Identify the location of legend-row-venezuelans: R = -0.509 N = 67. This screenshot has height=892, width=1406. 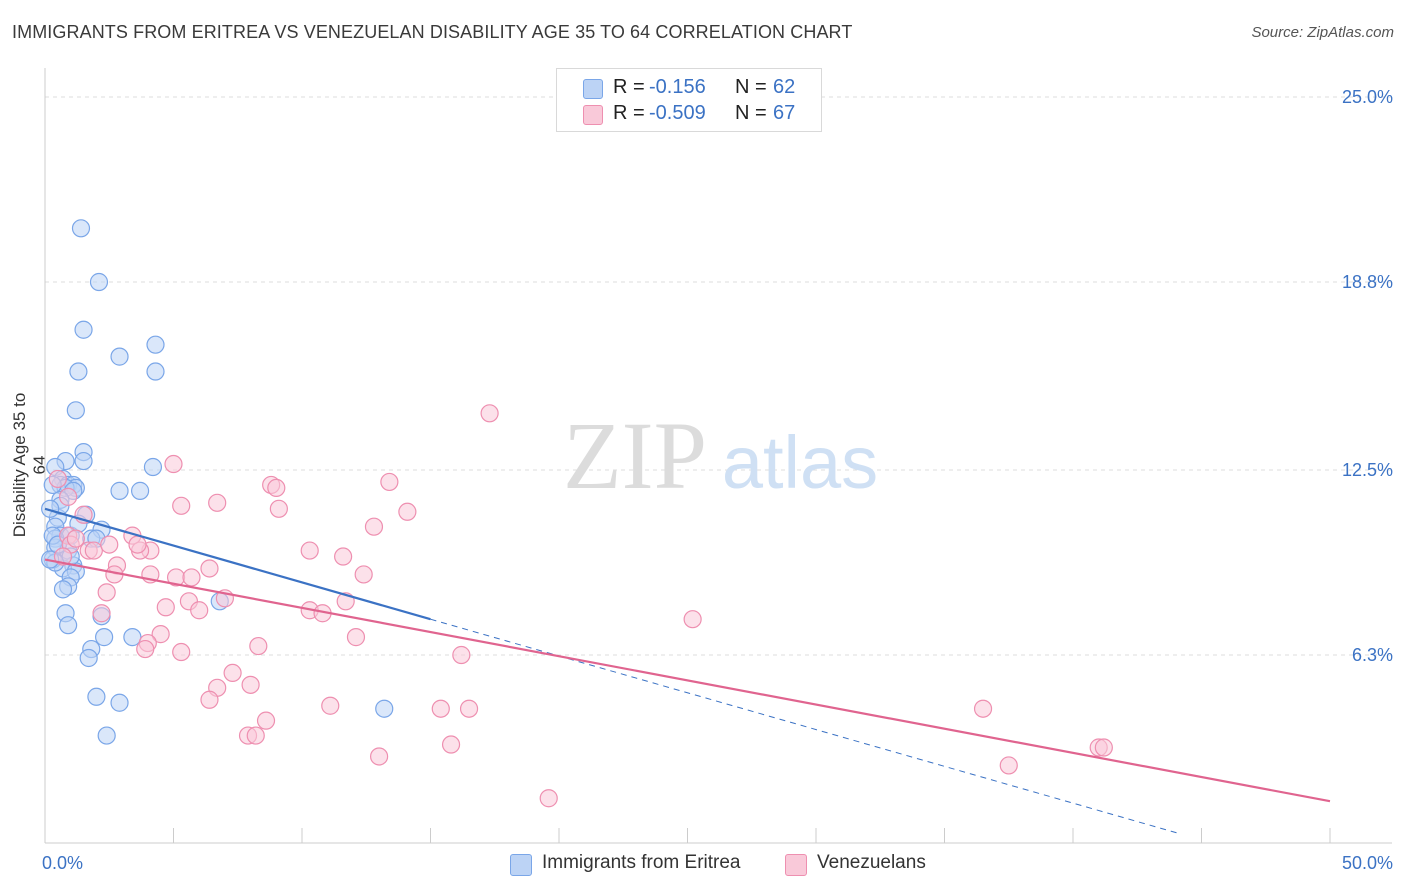
(689, 114).